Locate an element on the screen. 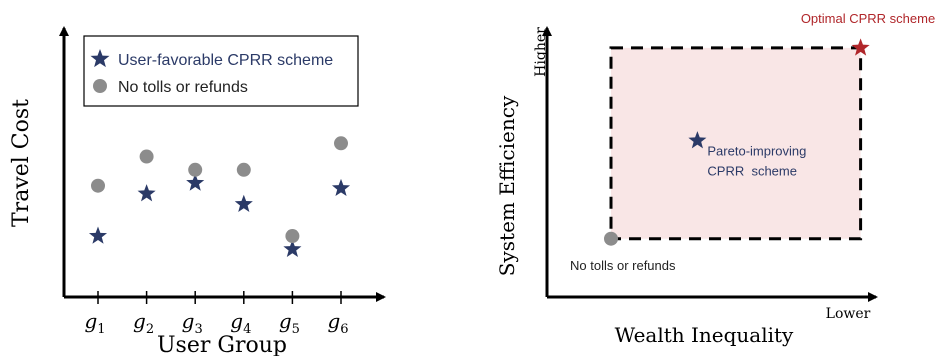  no-tolls-point-g6 is located at coordinates (341, 143).